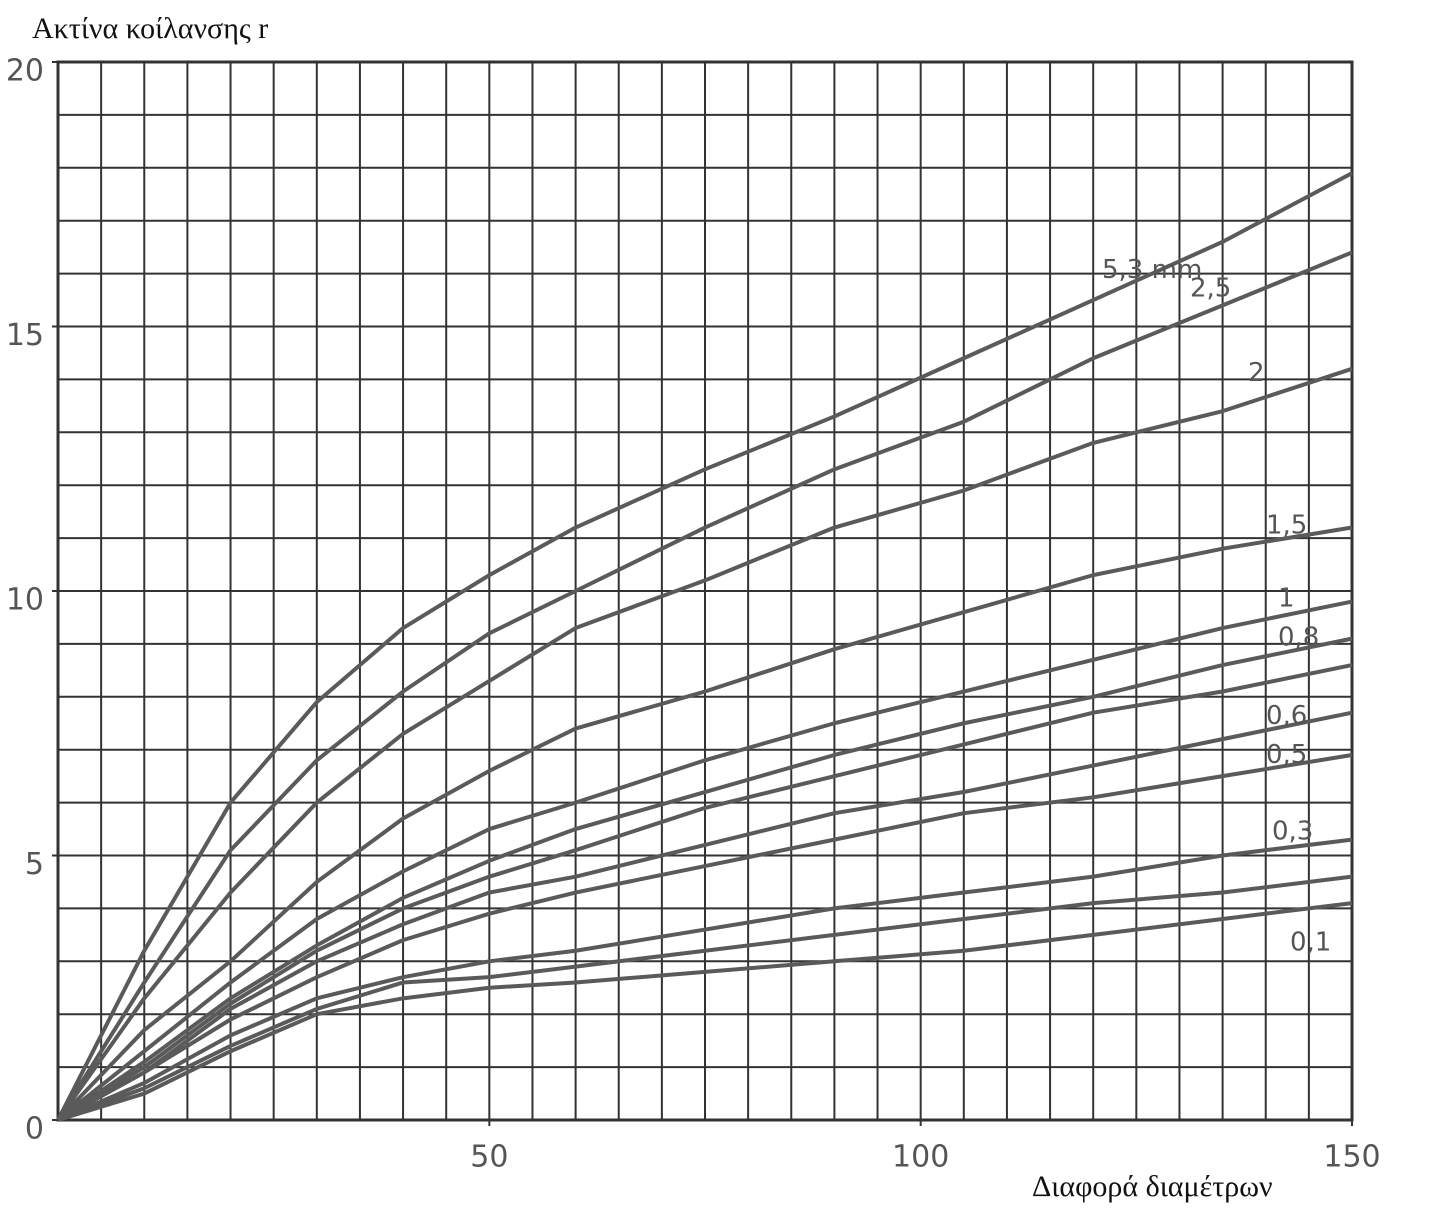 Image resolution: width=1434 pixels, height=1210 pixels. I want to click on x-tick-label: 150, so click(1351, 1157).